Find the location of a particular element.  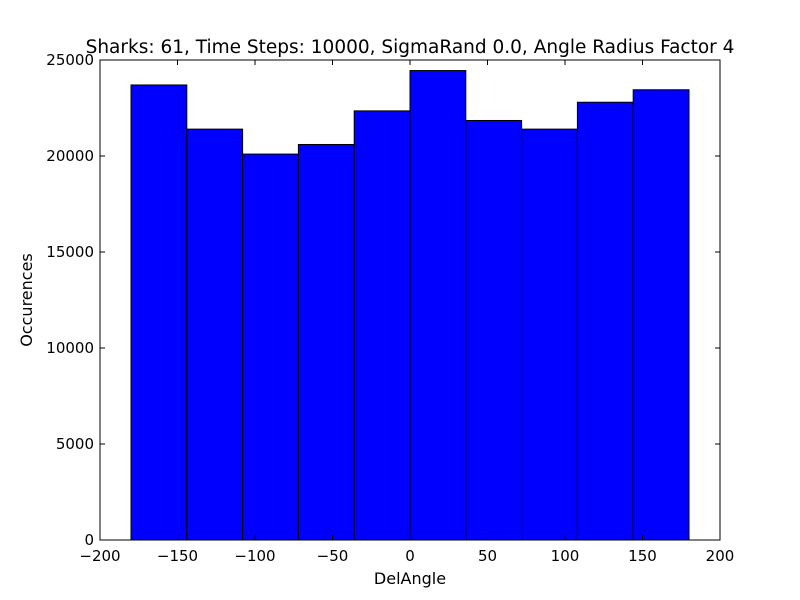

x-tick-label: 200 is located at coordinates (720, 556).